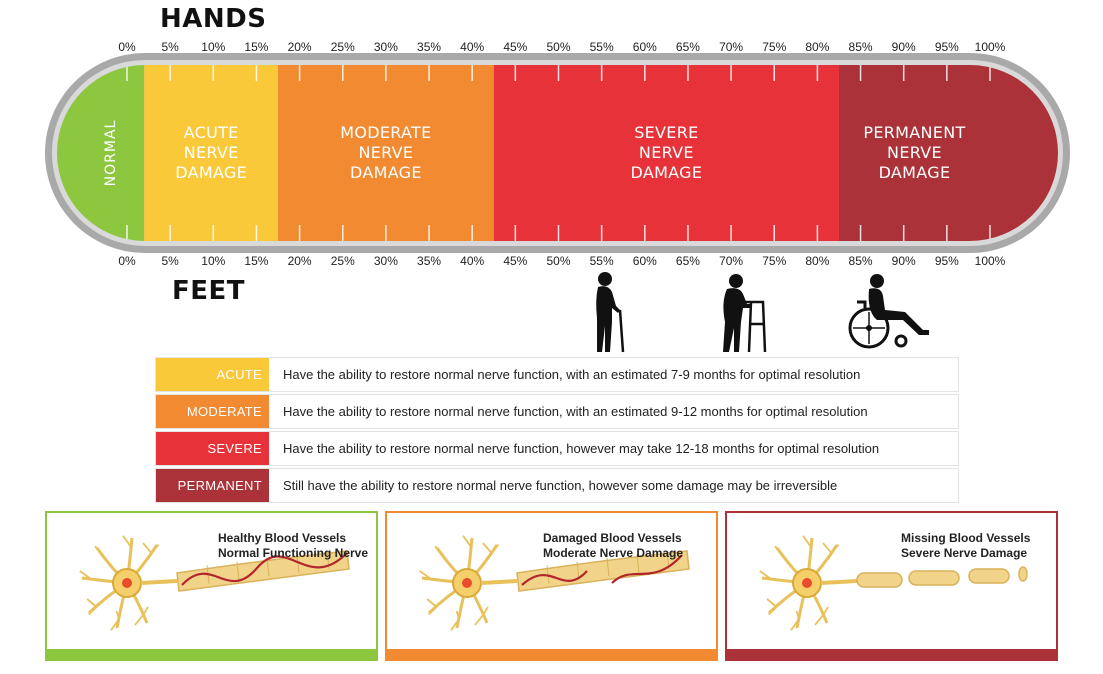 The width and height of the screenshot is (1103, 674). What do you see at coordinates (687, 261) in the screenshot?
I see `feet-tick-label: 65%` at bounding box center [687, 261].